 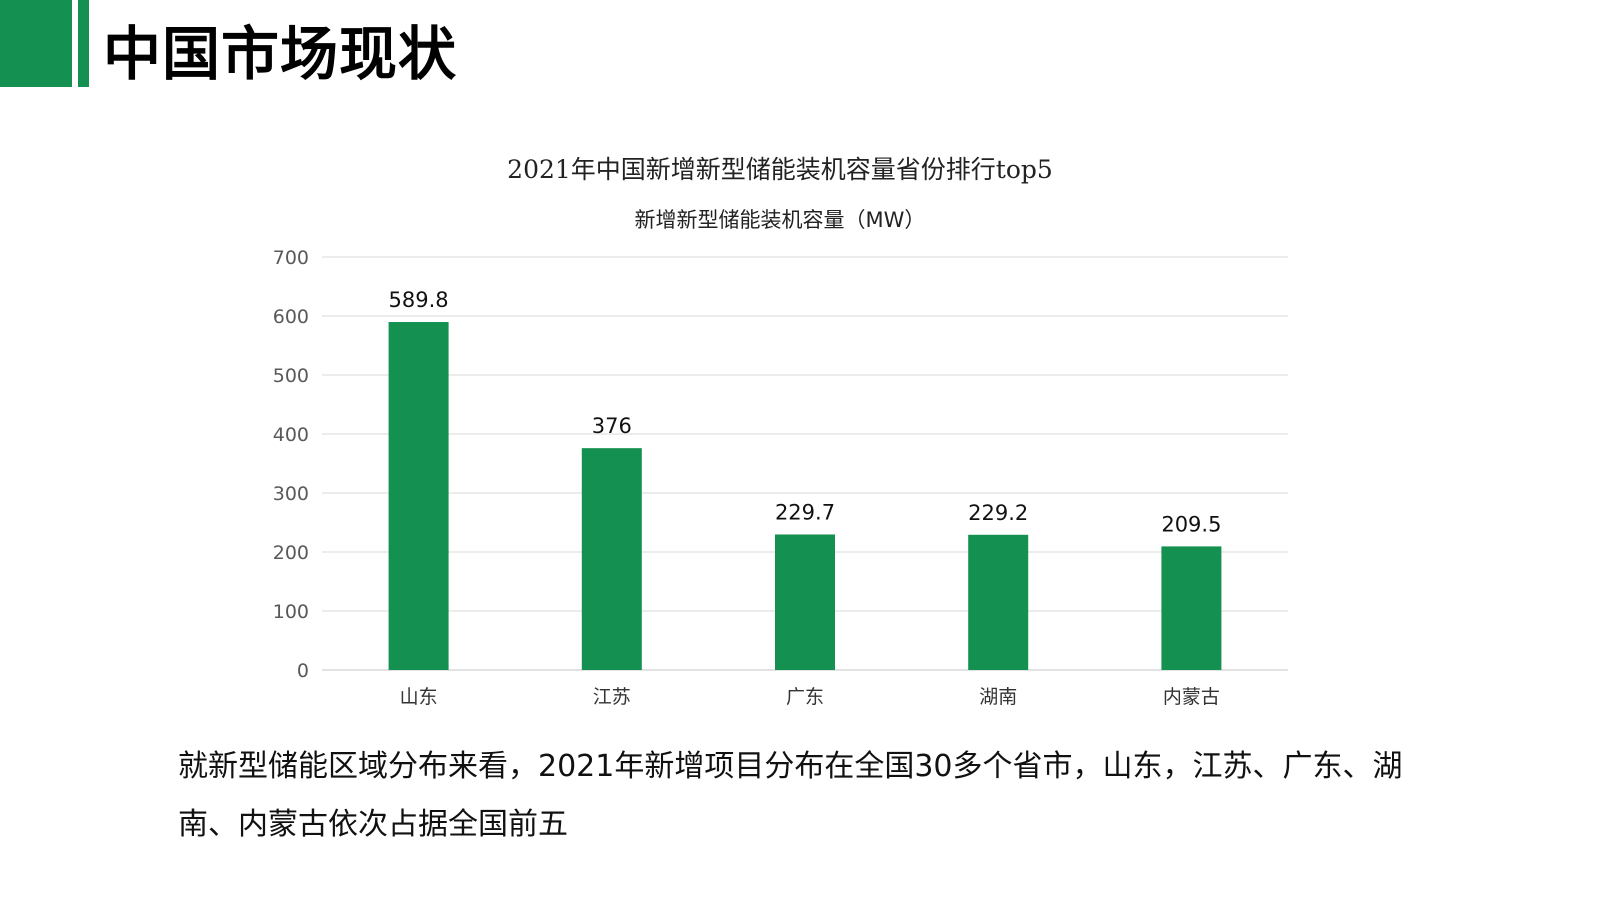 What do you see at coordinates (291, 317) in the screenshot?
I see `y-tick-label: 600` at bounding box center [291, 317].